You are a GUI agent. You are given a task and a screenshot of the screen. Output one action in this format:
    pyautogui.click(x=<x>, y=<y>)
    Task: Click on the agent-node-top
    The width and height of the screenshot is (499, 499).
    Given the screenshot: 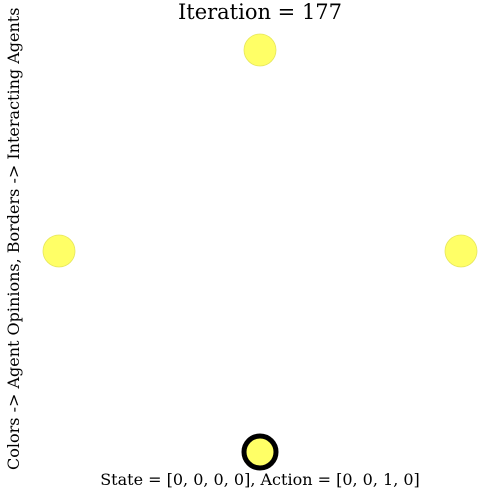 What is the action you would take?
    pyautogui.click(x=260, y=50)
    